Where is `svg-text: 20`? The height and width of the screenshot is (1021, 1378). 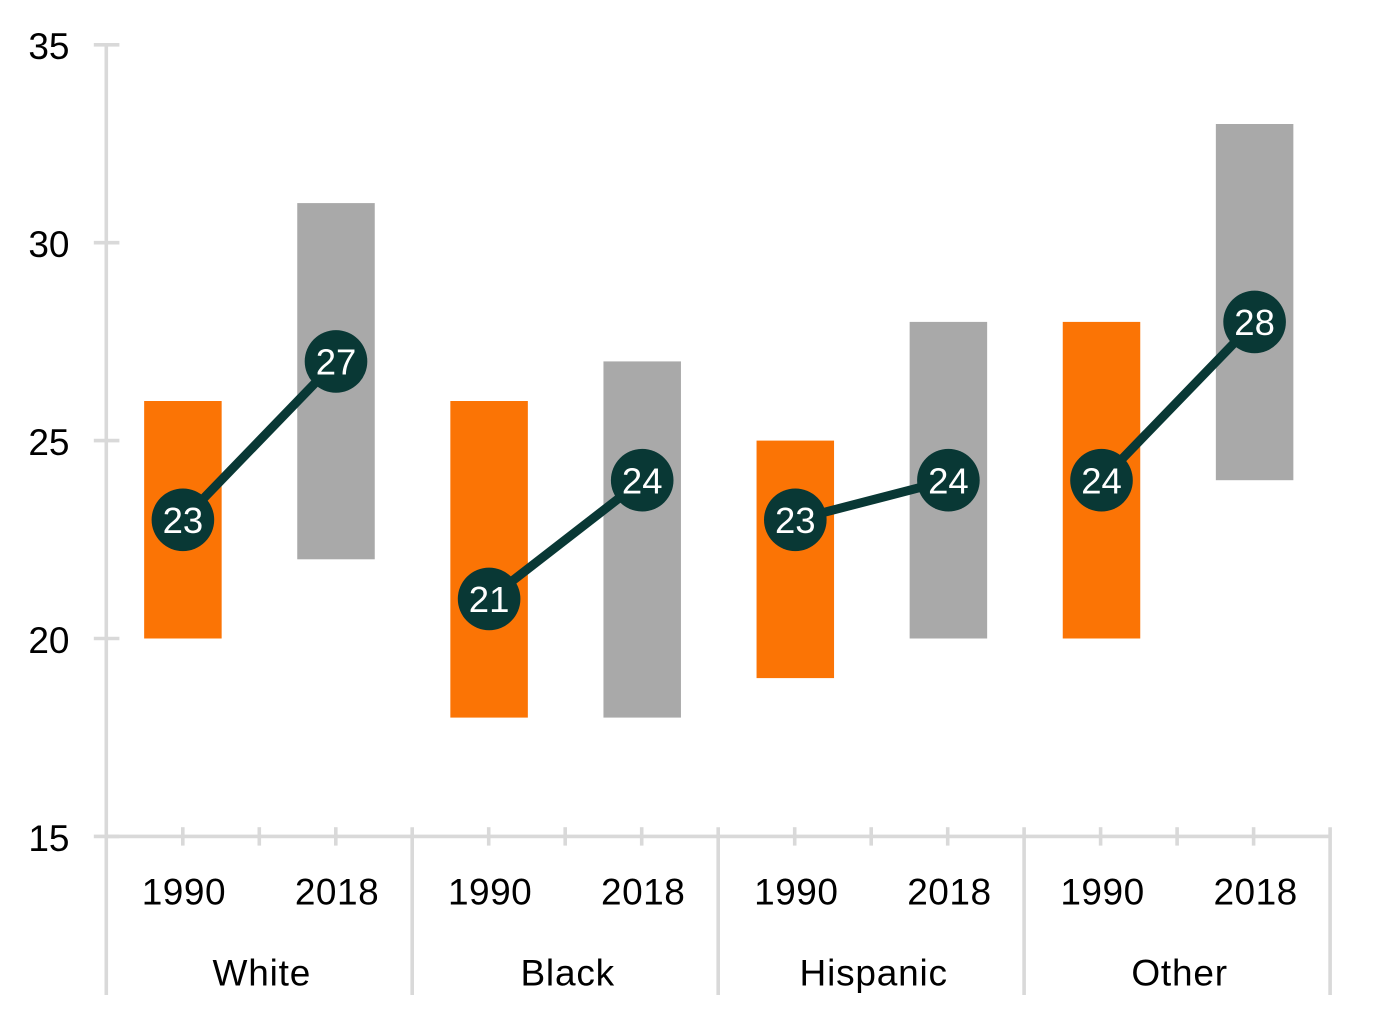
svg-text: 20 is located at coordinates (48, 640).